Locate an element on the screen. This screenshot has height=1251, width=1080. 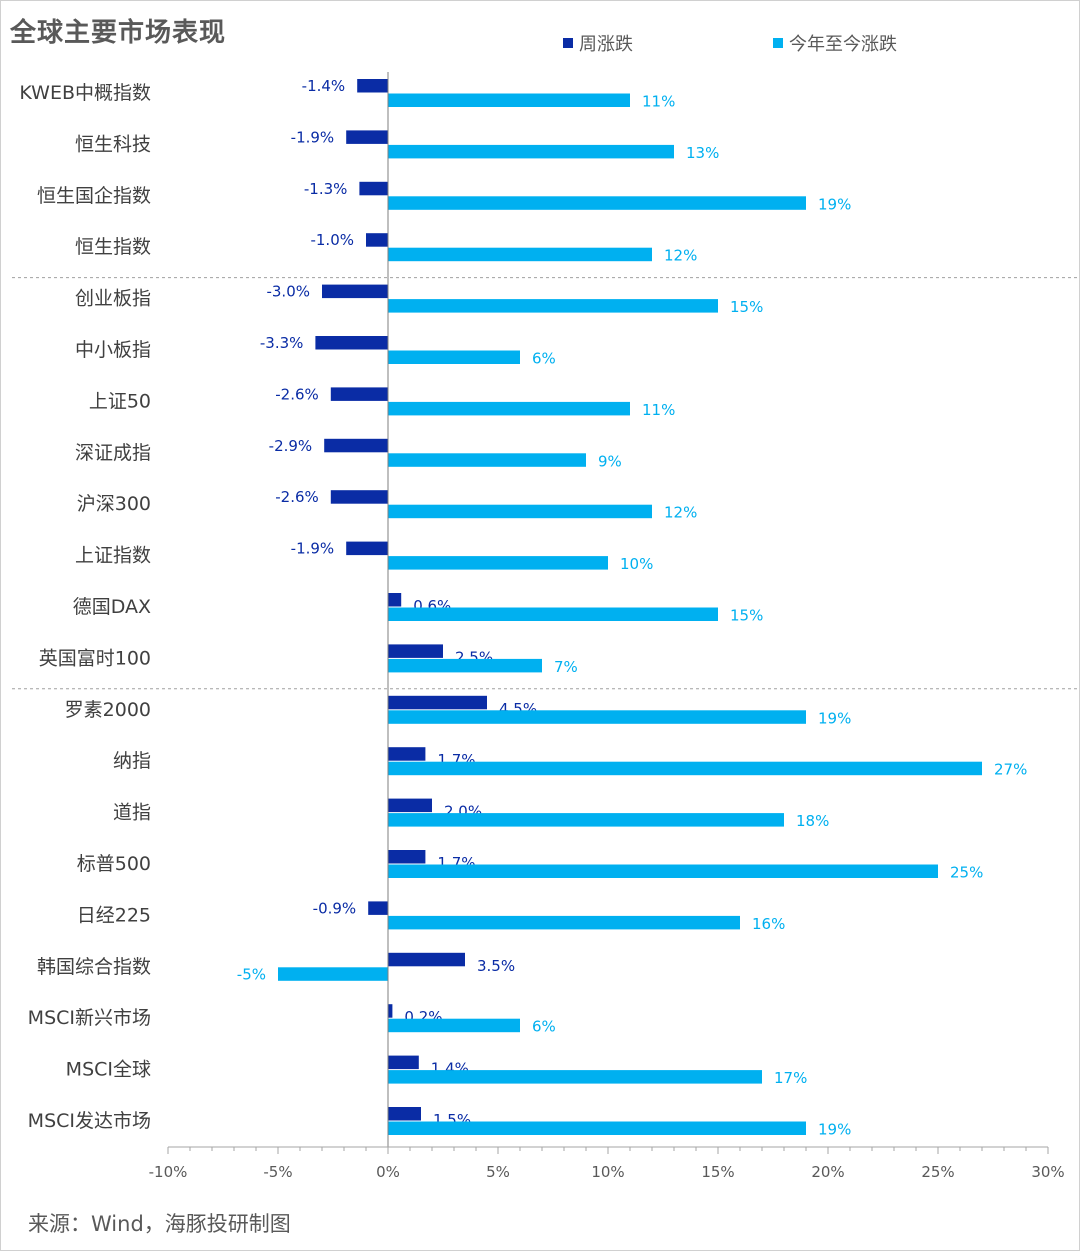
x-tick-label: 10% is located at coordinates (607, 1172).